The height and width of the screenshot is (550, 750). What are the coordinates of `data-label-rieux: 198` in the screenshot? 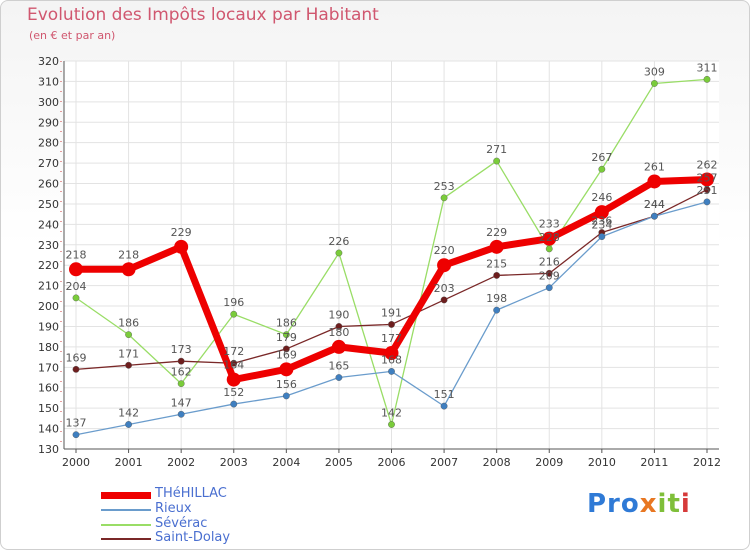 It's located at (496, 298).